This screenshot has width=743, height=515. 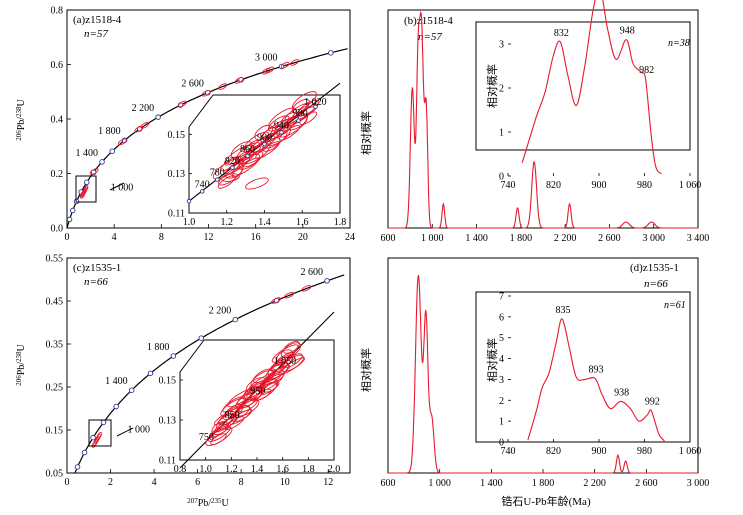 I want to click on panel-d-xtick-label: 3 000, so click(x=698, y=483).